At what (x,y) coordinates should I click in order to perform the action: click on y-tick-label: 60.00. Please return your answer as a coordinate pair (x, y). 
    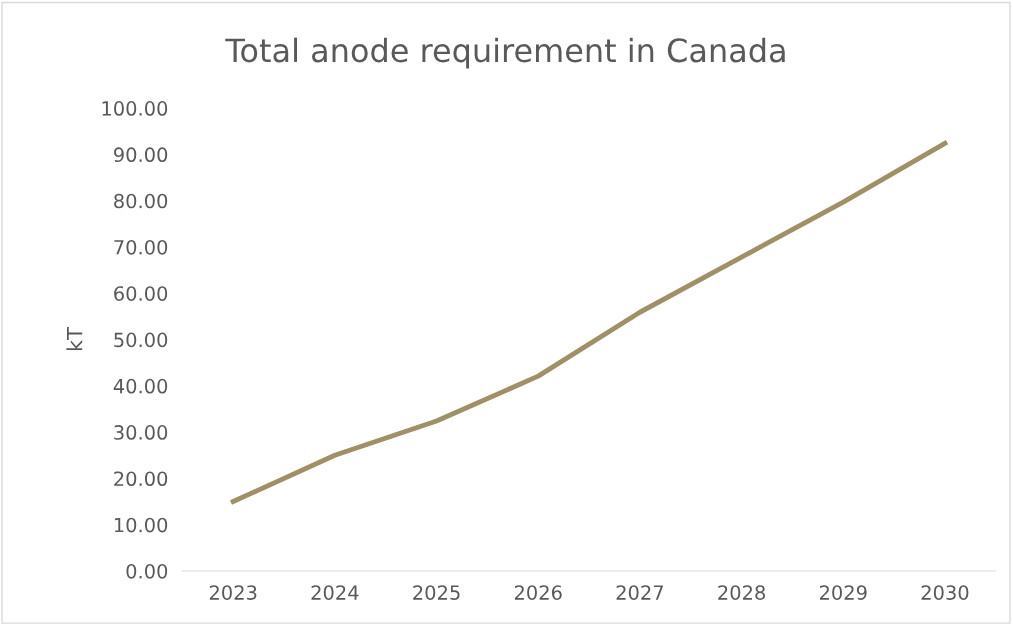
    Looking at the image, I should click on (141, 293).